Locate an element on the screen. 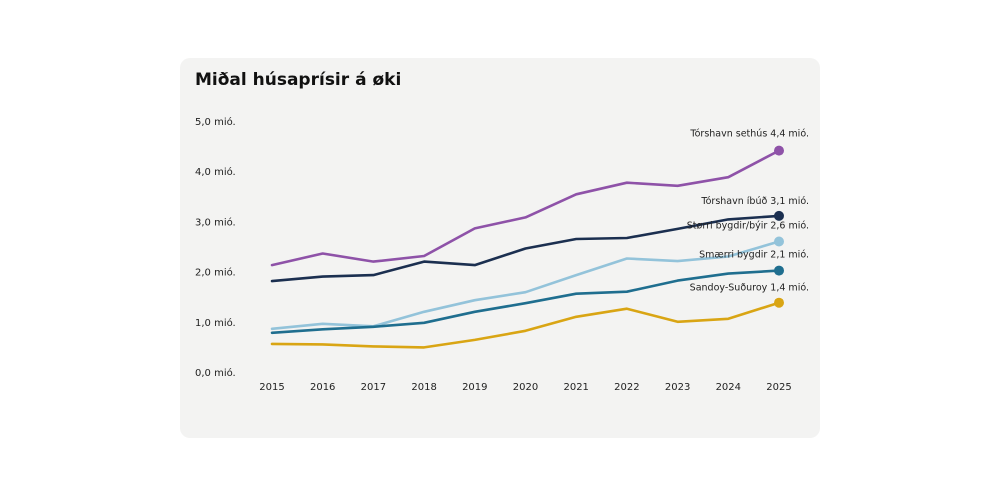  x-tick-label: 2018 is located at coordinates (423, 387).